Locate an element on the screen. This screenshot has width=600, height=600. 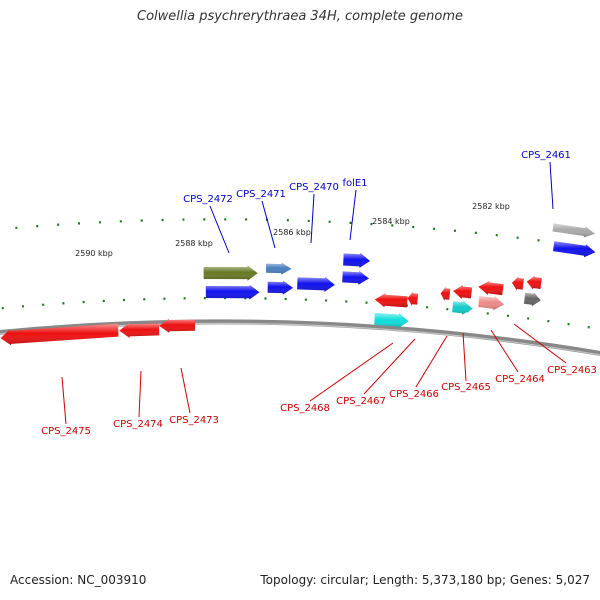
gene-cps-2475-shading is located at coordinates (59, 334).